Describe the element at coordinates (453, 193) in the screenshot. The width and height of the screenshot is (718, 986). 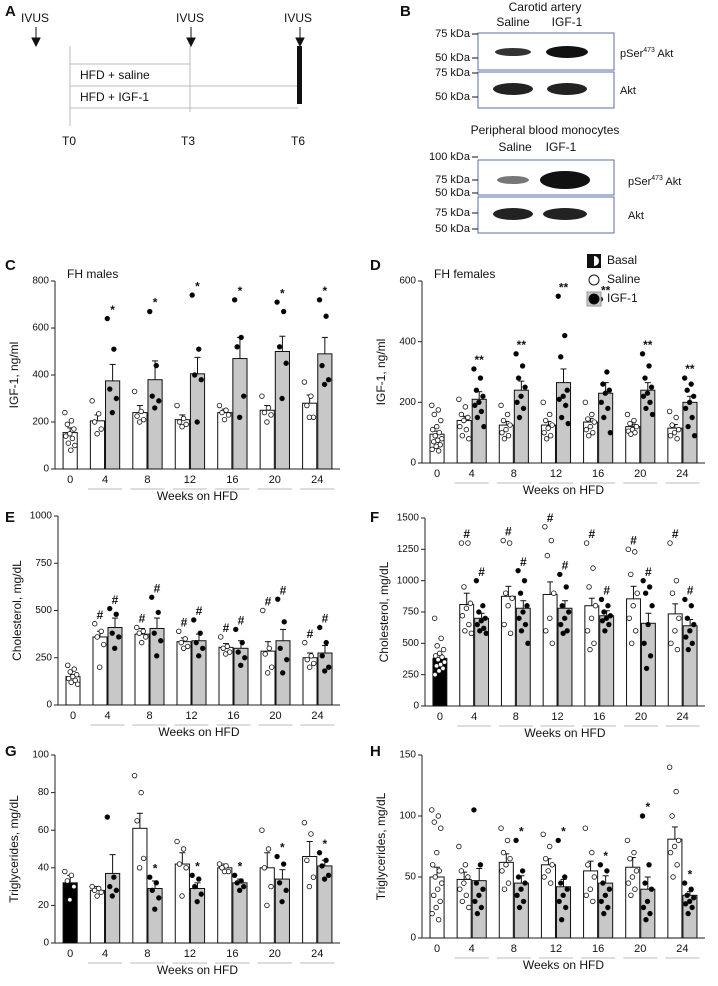
I see `marker-label: 50 kDa` at that location.